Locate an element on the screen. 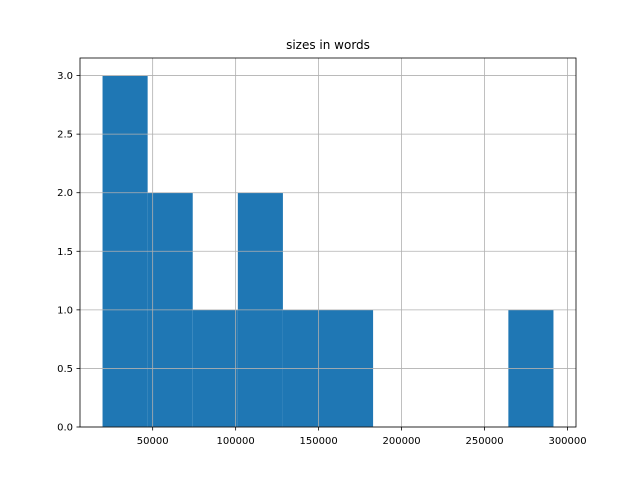 The height and width of the screenshot is (480, 640). x-tick-label: 50000 is located at coordinates (153, 441).